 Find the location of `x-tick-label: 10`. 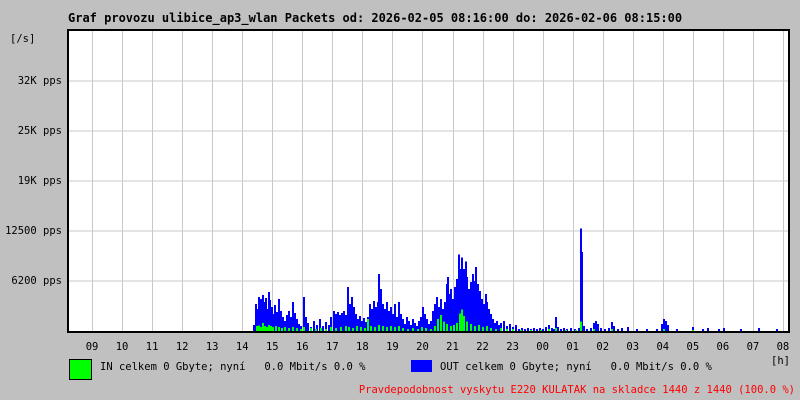

x-tick-label: 10 is located at coordinates (122, 347).